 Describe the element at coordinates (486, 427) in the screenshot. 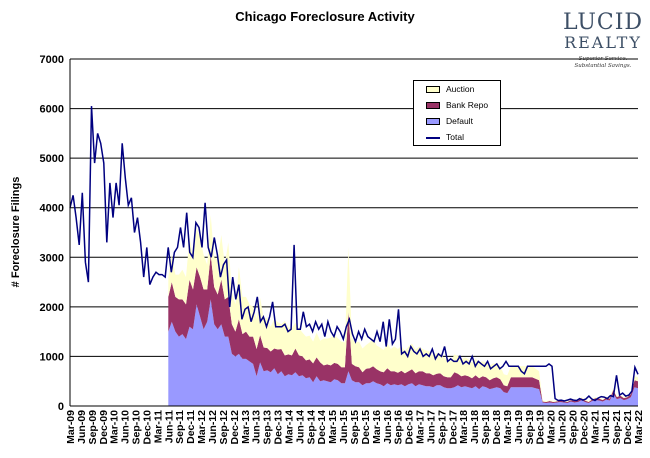

I see `x-tick-label: Sep-18` at that location.